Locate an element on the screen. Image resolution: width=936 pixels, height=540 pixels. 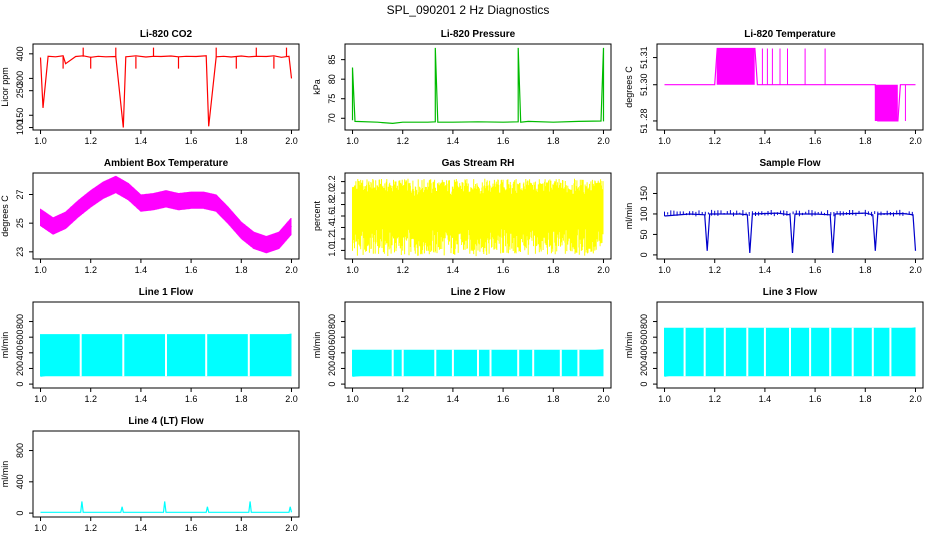
panel-title: Ambient Box Temperature is located at coordinates (166, 163).